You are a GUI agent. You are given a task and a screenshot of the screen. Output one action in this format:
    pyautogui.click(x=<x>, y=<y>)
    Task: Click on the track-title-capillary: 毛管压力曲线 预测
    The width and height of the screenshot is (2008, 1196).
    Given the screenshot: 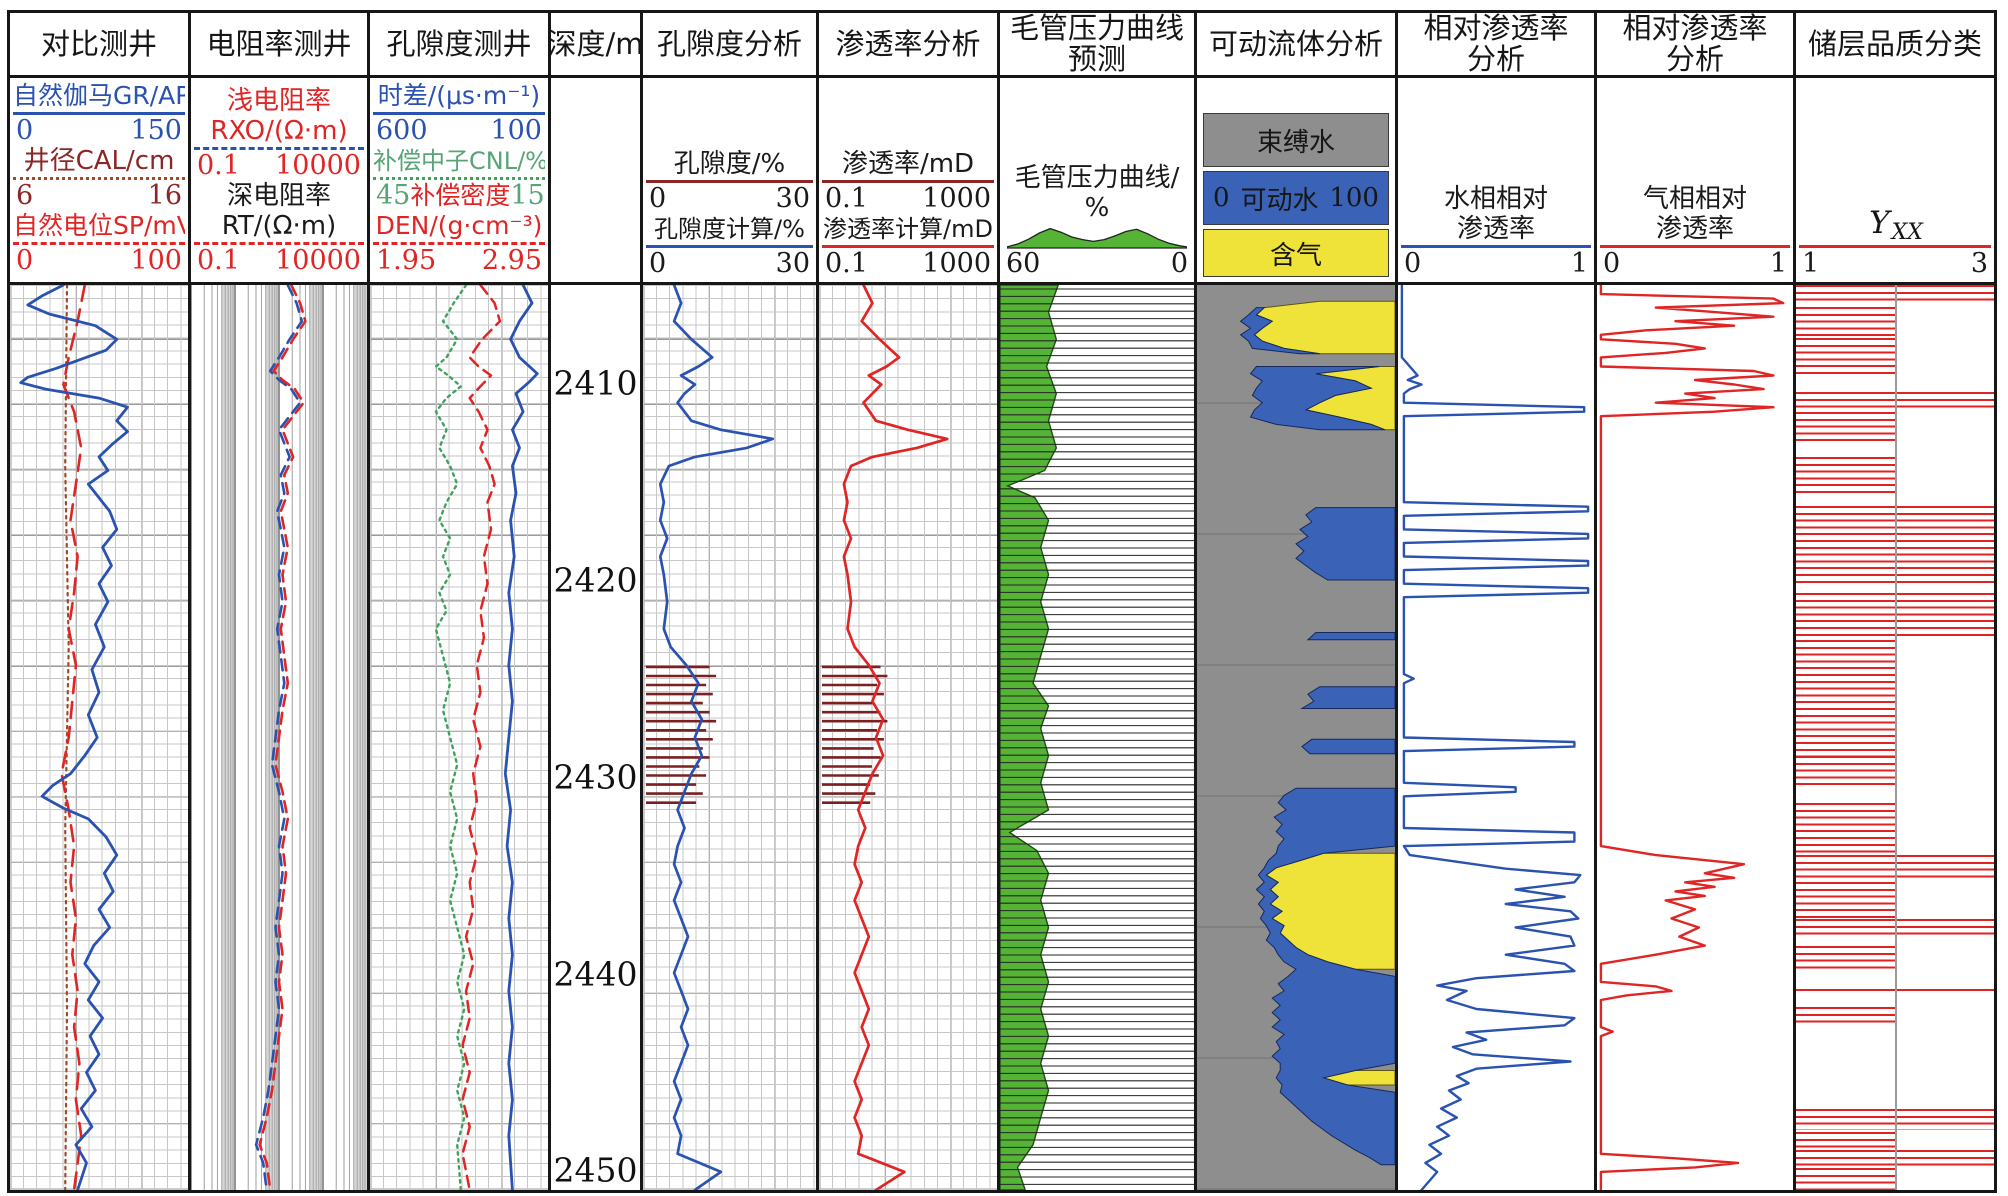 What is the action you would take?
    pyautogui.click(x=1097, y=44)
    